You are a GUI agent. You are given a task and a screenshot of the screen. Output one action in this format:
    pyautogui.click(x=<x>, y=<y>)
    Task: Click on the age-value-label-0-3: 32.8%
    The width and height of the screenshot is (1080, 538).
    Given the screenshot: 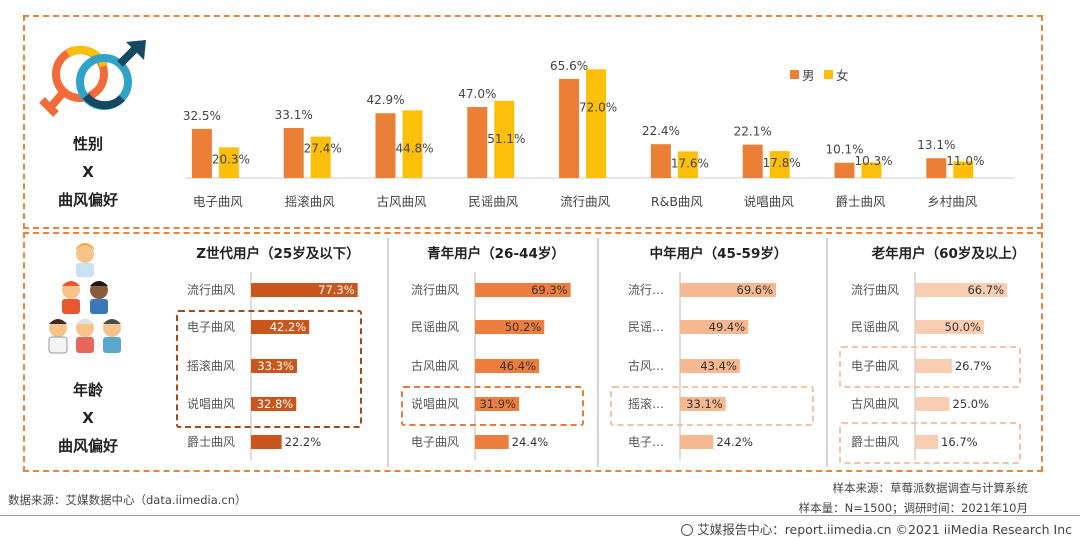 What is the action you would take?
    pyautogui.click(x=275, y=404)
    